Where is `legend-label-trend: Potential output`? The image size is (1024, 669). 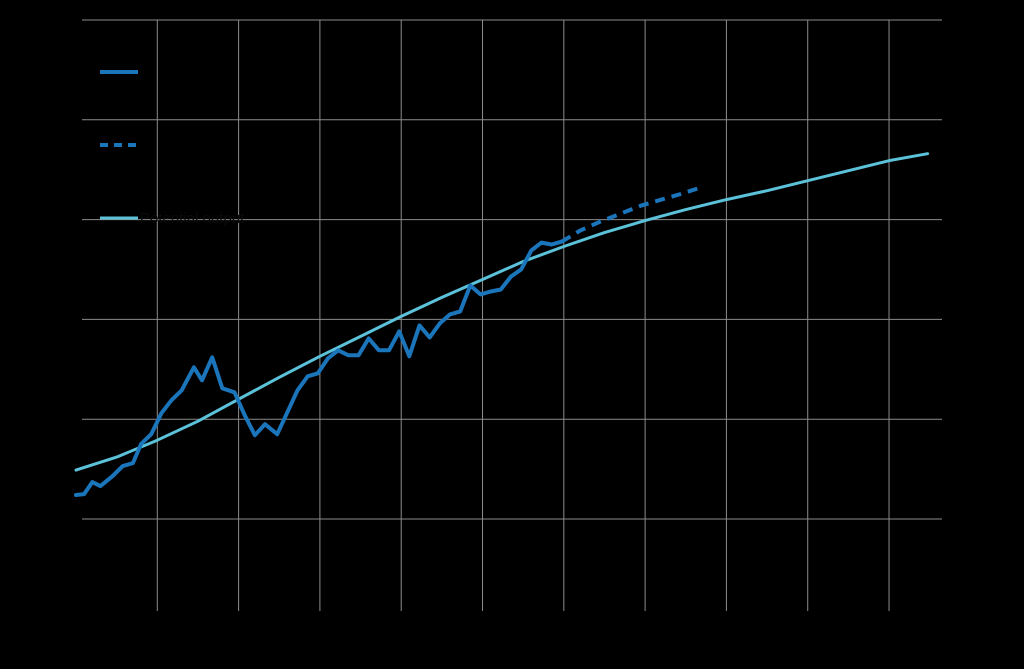
legend-label-trend: Potential output is located at coordinates (192, 218).